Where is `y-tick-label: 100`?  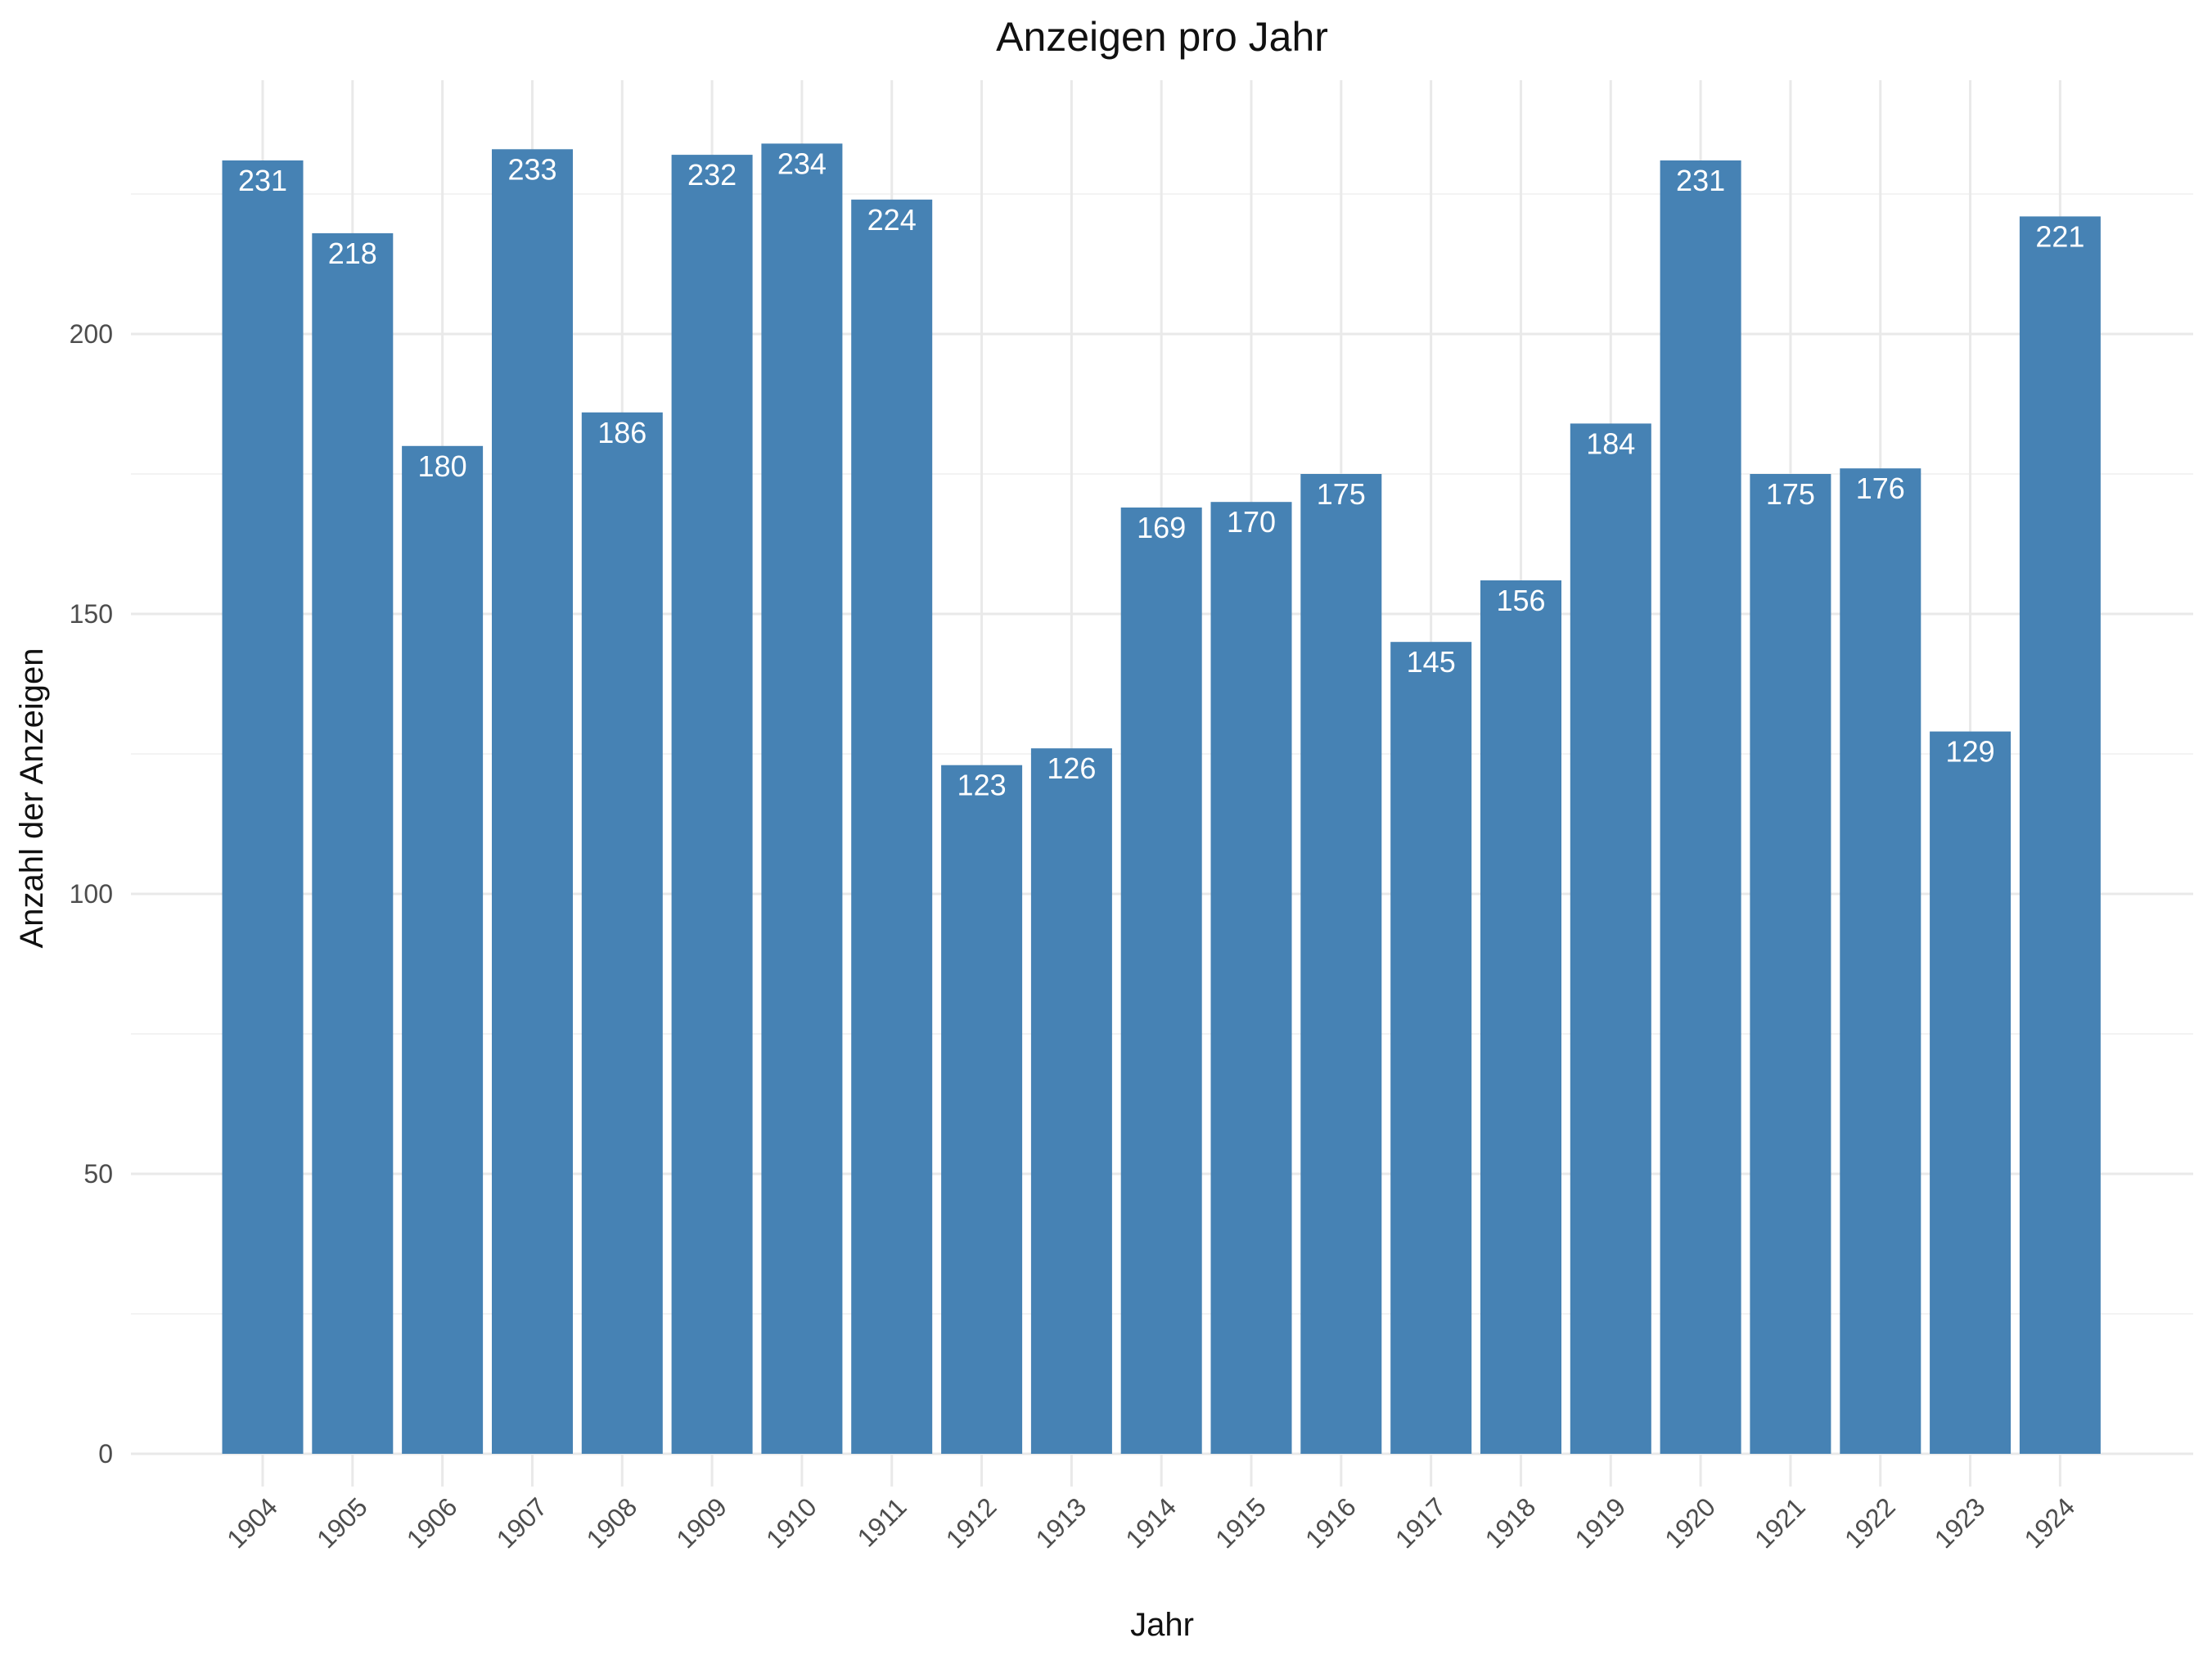
y-tick-label: 100 is located at coordinates (91, 894).